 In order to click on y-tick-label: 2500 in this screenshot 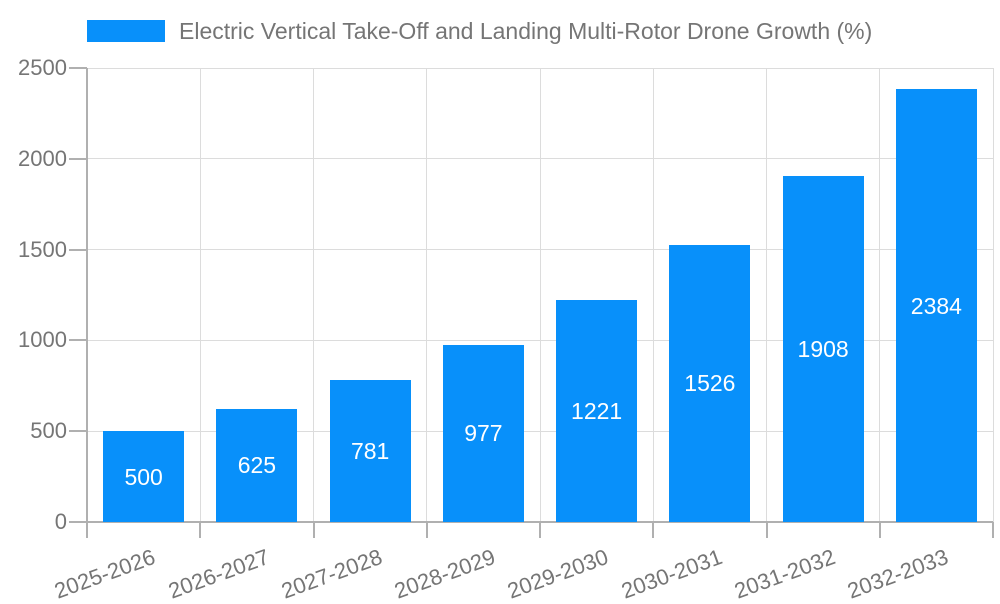, I will do `click(42, 67)`.